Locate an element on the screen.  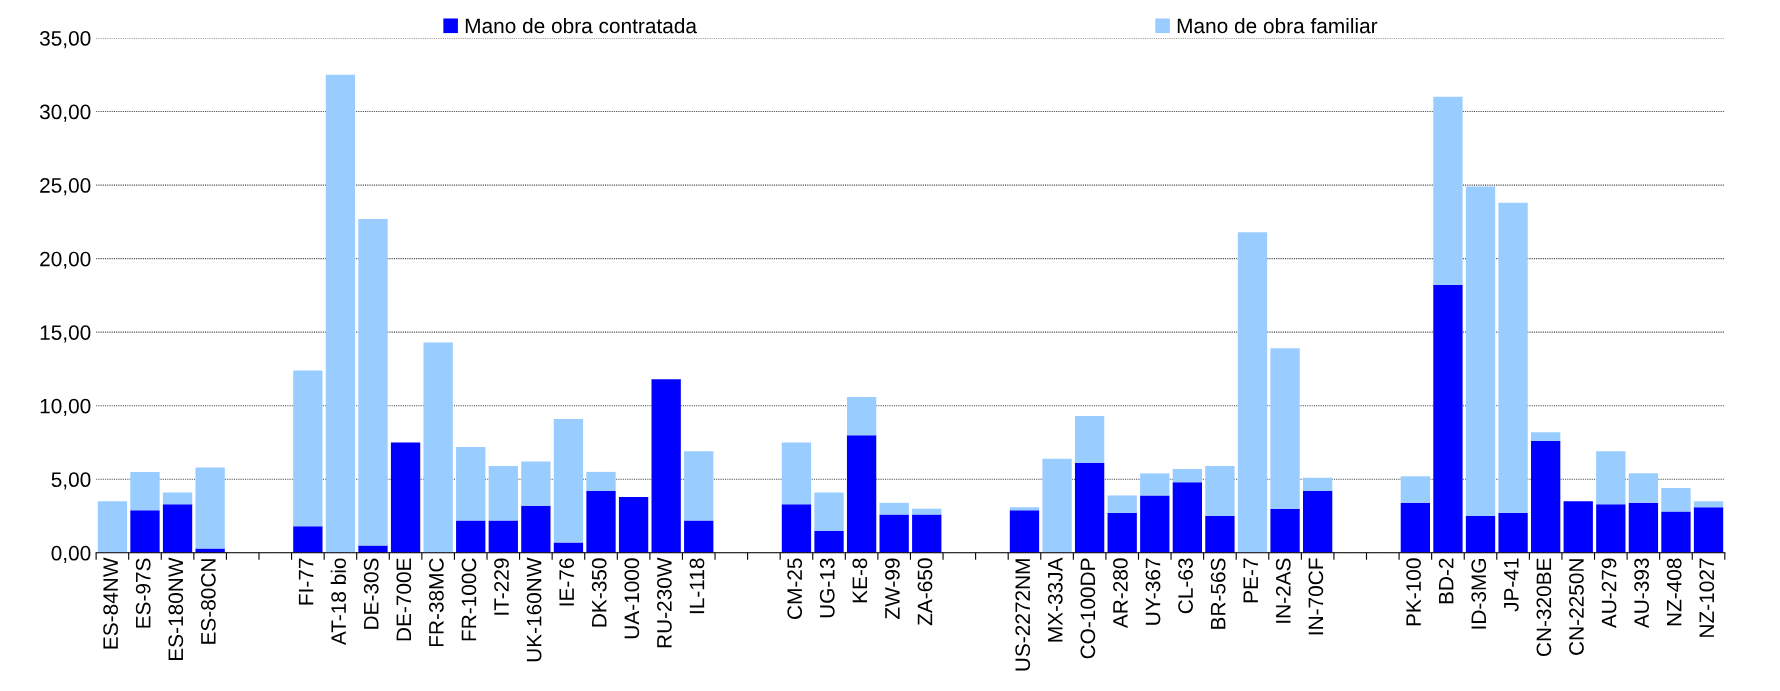
x-tick-label: DE-700E is located at coordinates (404, 599).